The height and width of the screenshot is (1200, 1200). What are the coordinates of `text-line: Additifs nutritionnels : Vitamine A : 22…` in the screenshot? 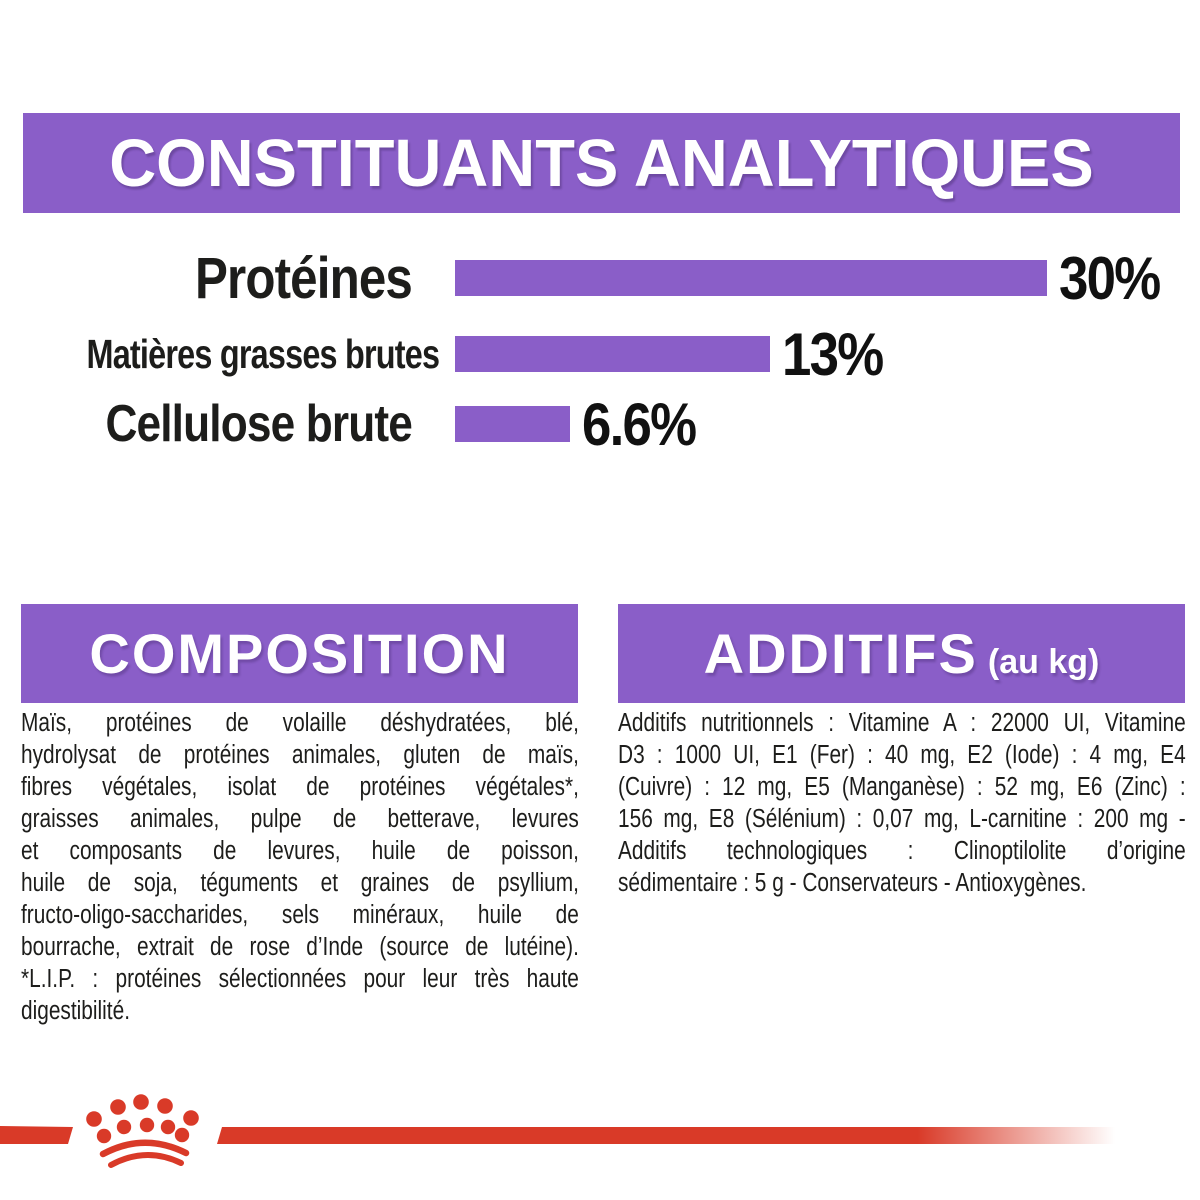 It's located at (902, 723).